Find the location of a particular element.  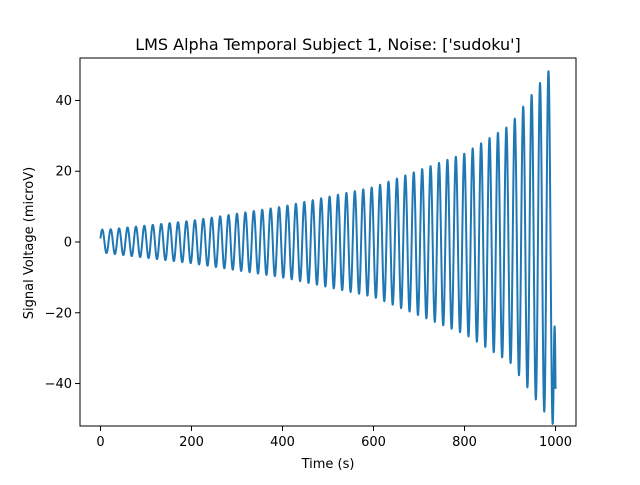

x-tick-label: 600 is located at coordinates (373, 442).